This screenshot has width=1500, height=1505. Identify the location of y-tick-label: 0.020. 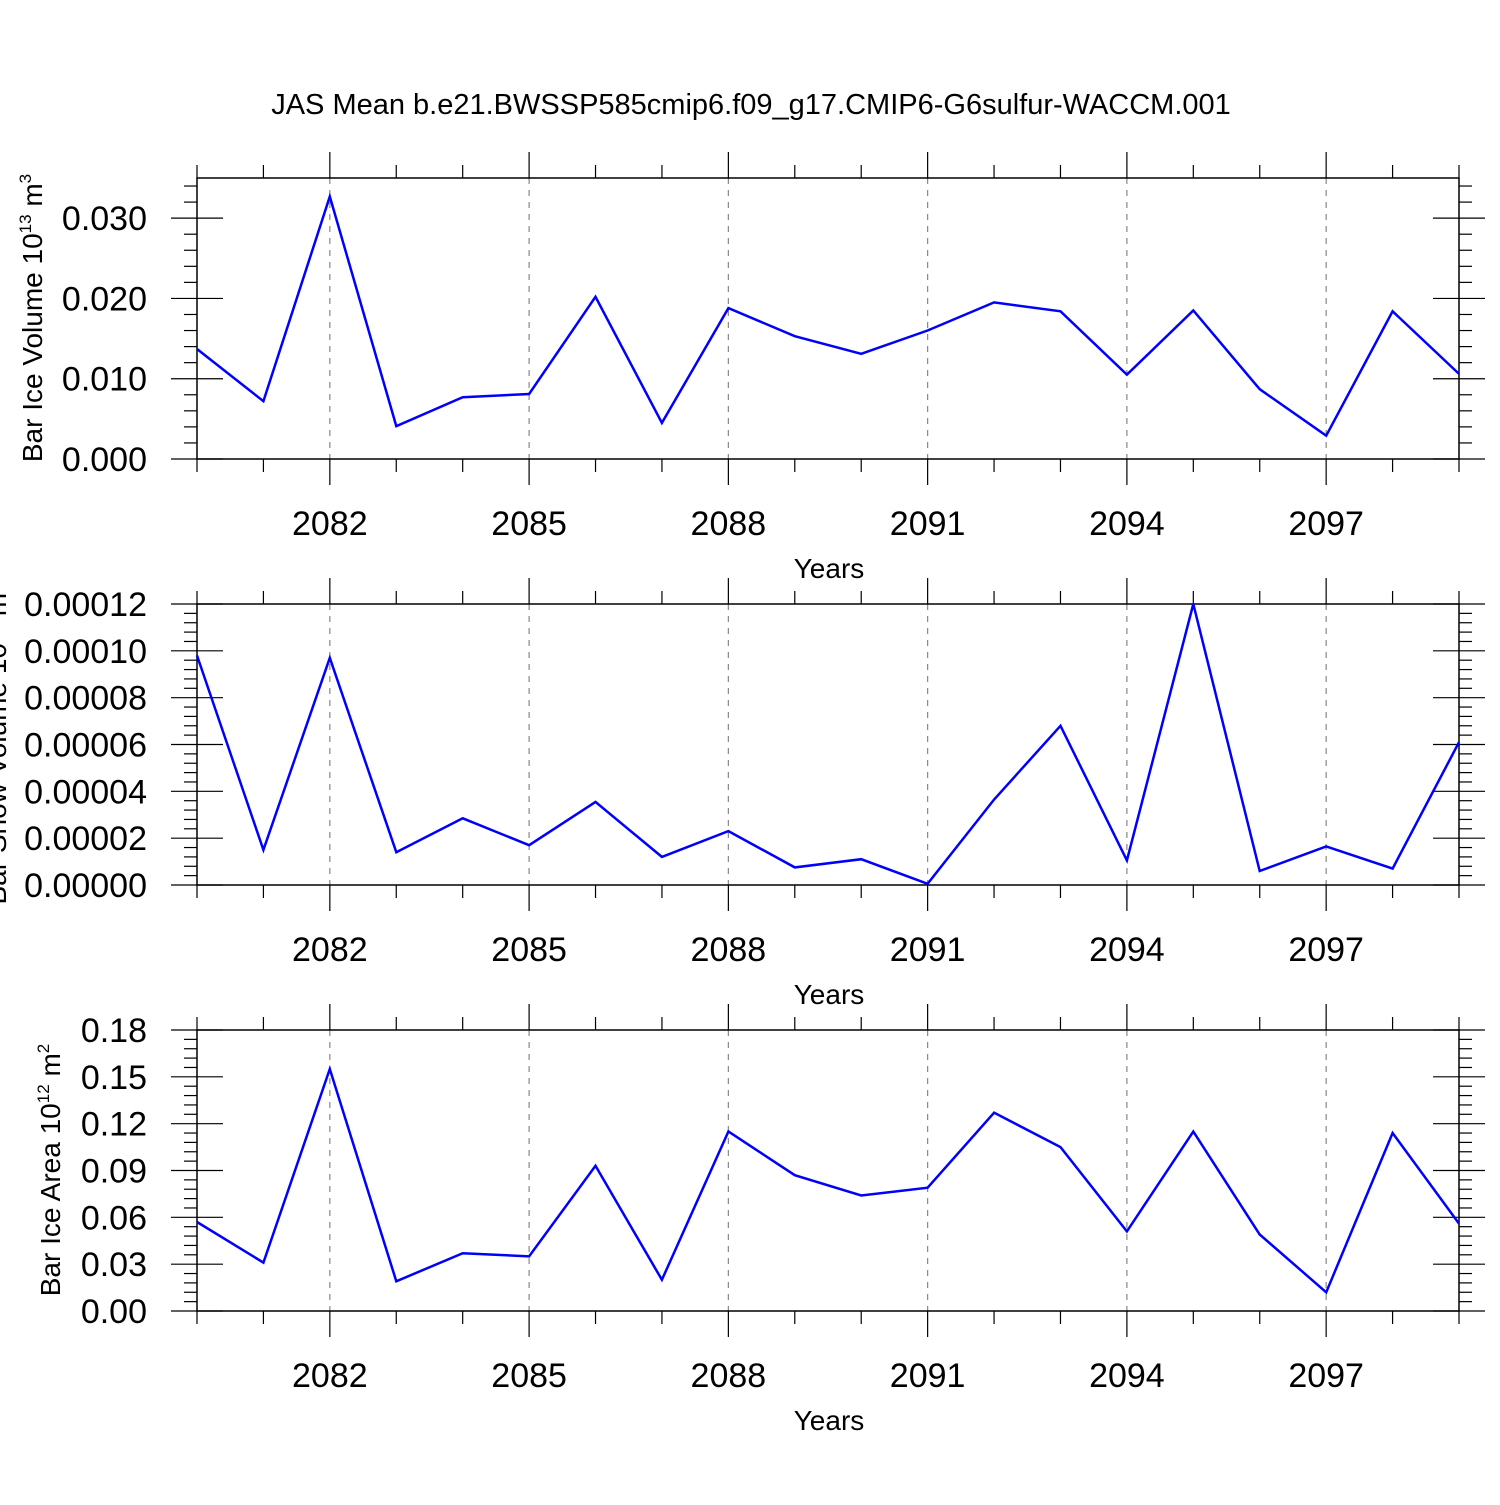
(104, 299).